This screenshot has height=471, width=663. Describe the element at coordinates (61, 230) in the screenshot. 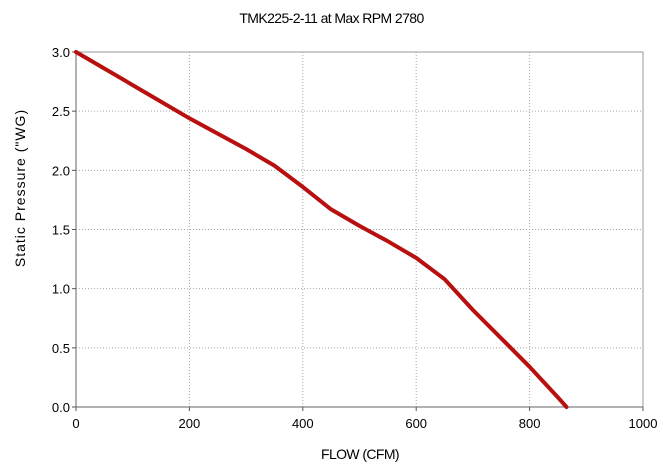

I see `y-tick-label: 1.5` at that location.